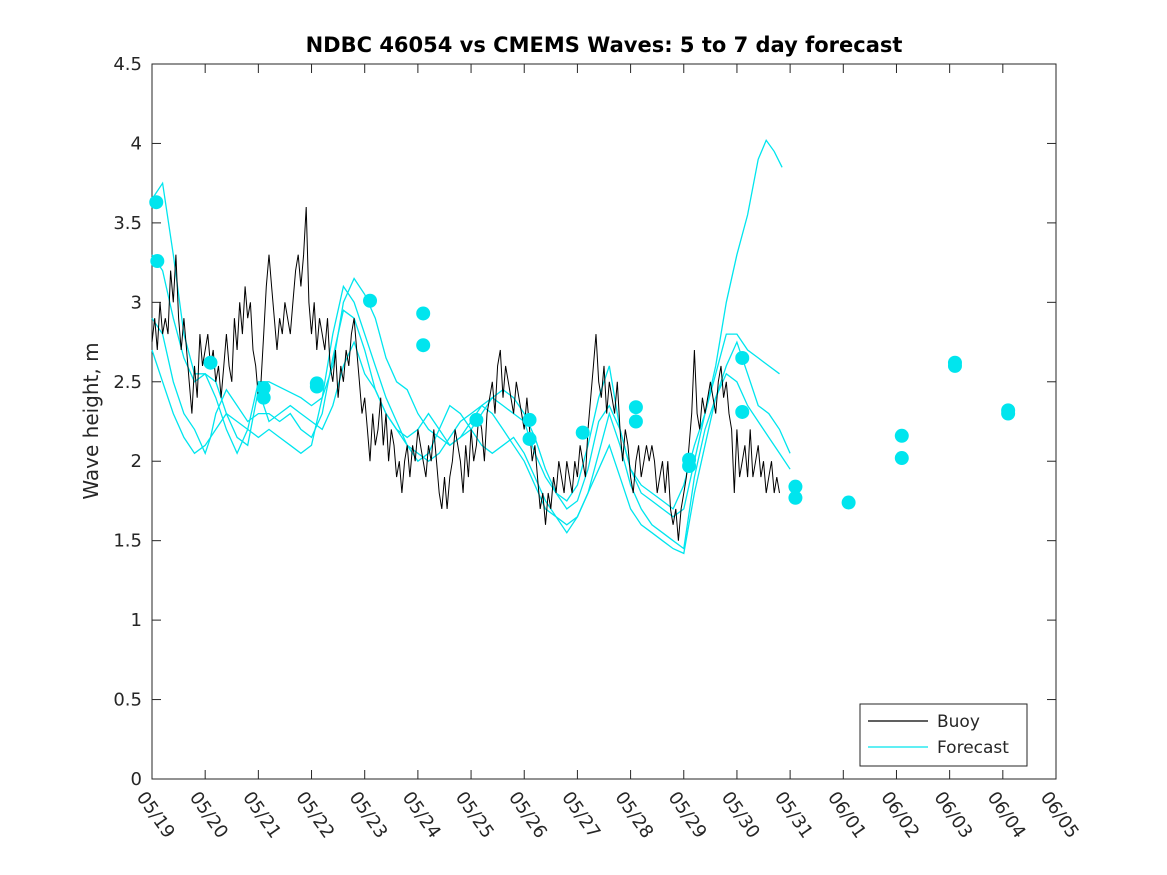  I want to click on legend-forecast-label: Forecast, so click(973, 748).